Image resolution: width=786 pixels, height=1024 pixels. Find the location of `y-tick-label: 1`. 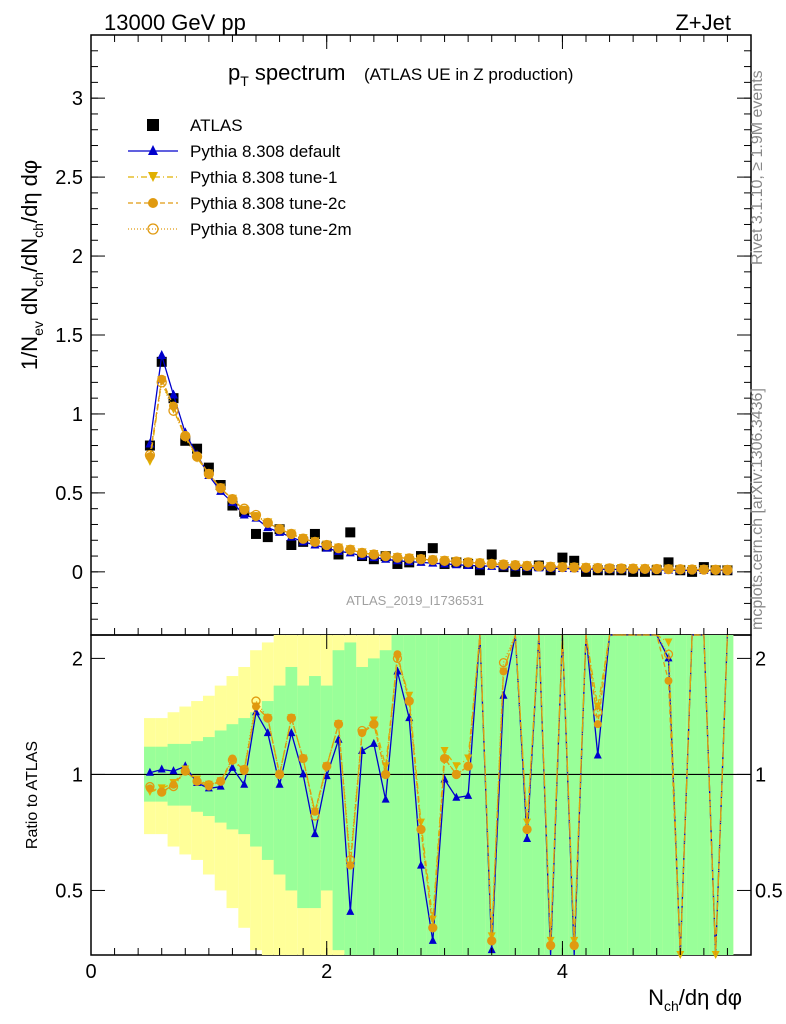

y-tick-label: 1 is located at coordinates (77, 415).